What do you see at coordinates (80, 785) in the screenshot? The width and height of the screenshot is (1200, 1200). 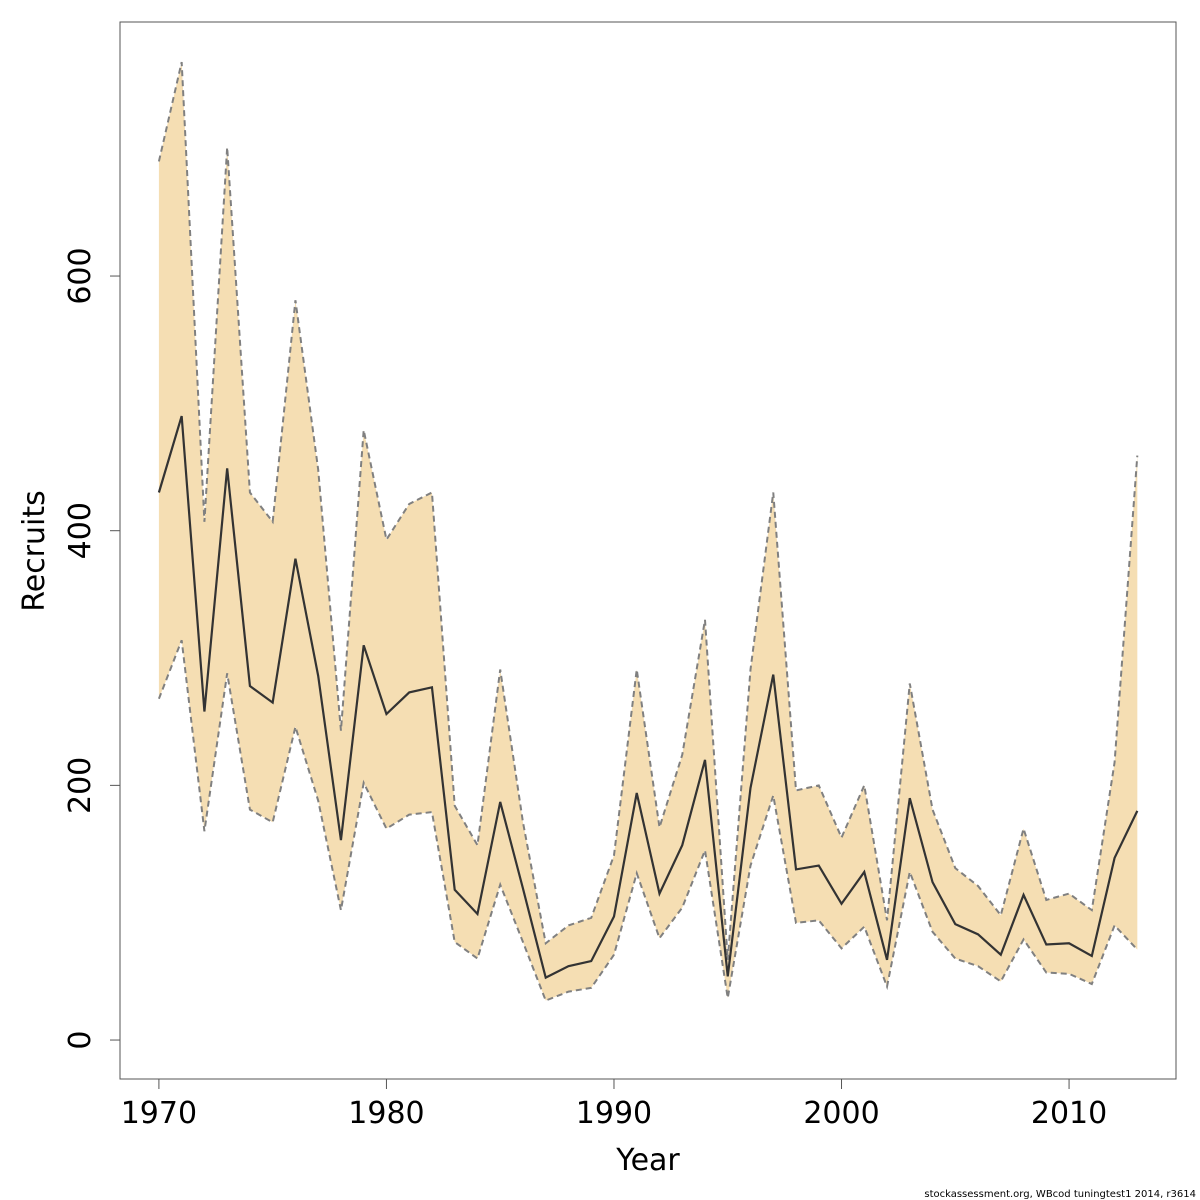 I see `y-tick-label: 200` at bounding box center [80, 785].